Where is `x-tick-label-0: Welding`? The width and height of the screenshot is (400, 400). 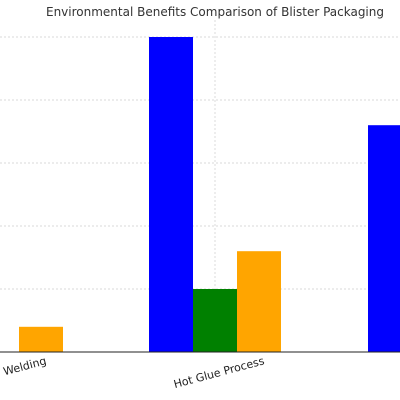 x-tick-label-0: Welding is located at coordinates (25, 366).